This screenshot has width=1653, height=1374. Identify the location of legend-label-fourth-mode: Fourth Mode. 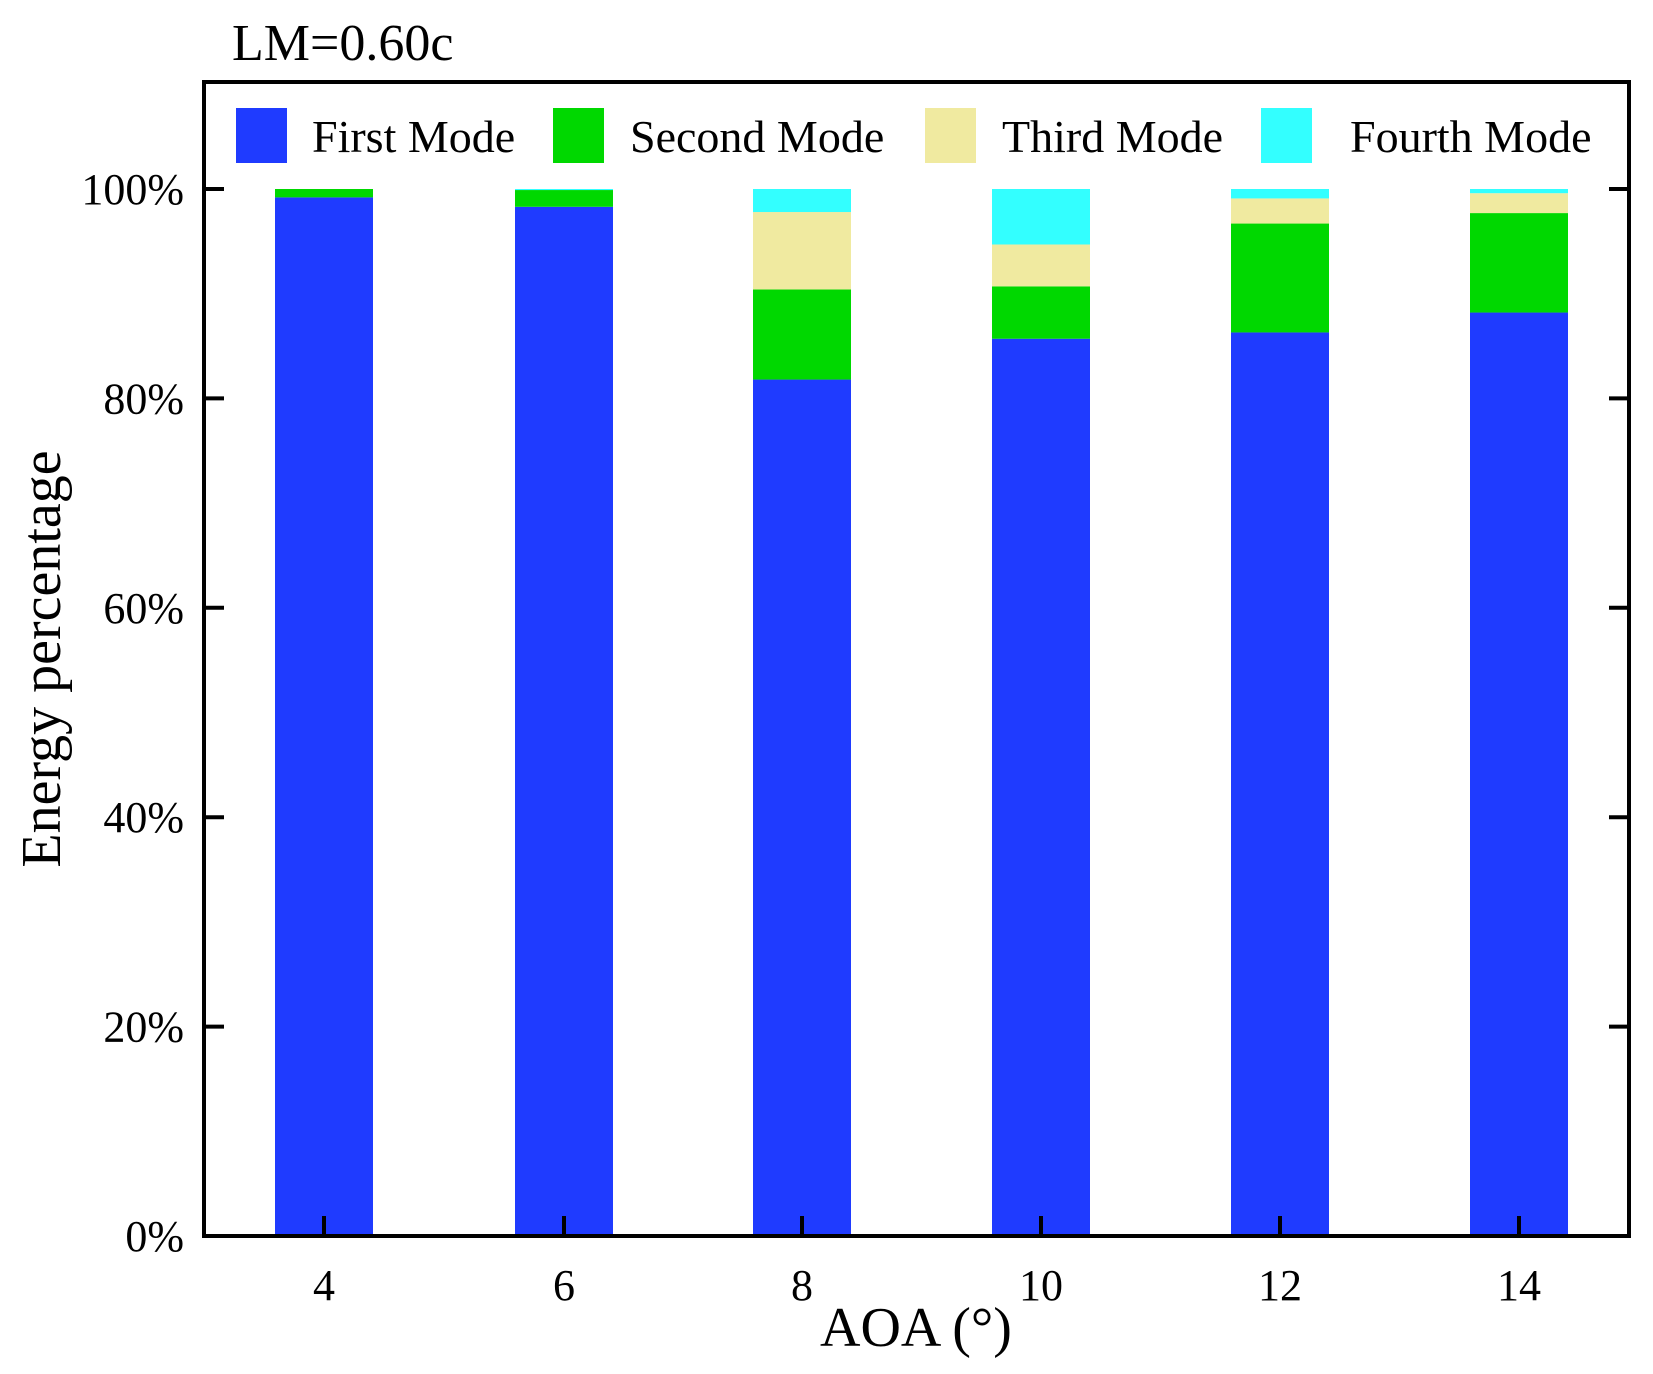
(1471, 136).